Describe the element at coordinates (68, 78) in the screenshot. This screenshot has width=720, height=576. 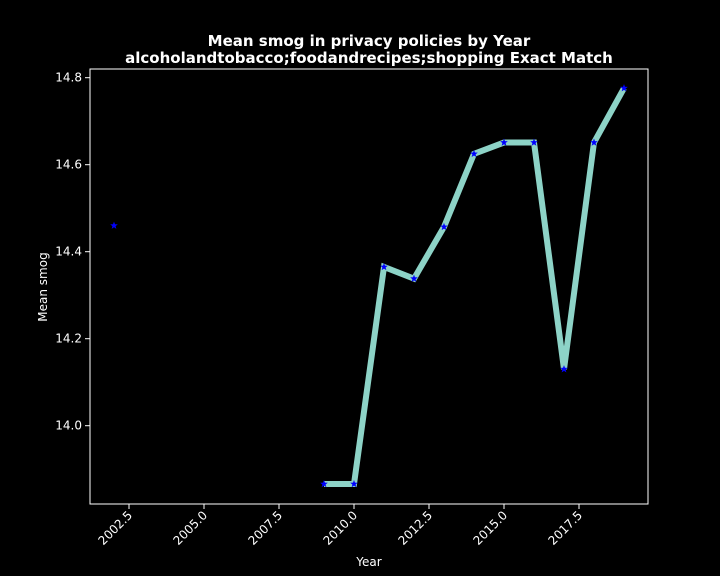
I see `y-tick-label: 14.8` at that location.